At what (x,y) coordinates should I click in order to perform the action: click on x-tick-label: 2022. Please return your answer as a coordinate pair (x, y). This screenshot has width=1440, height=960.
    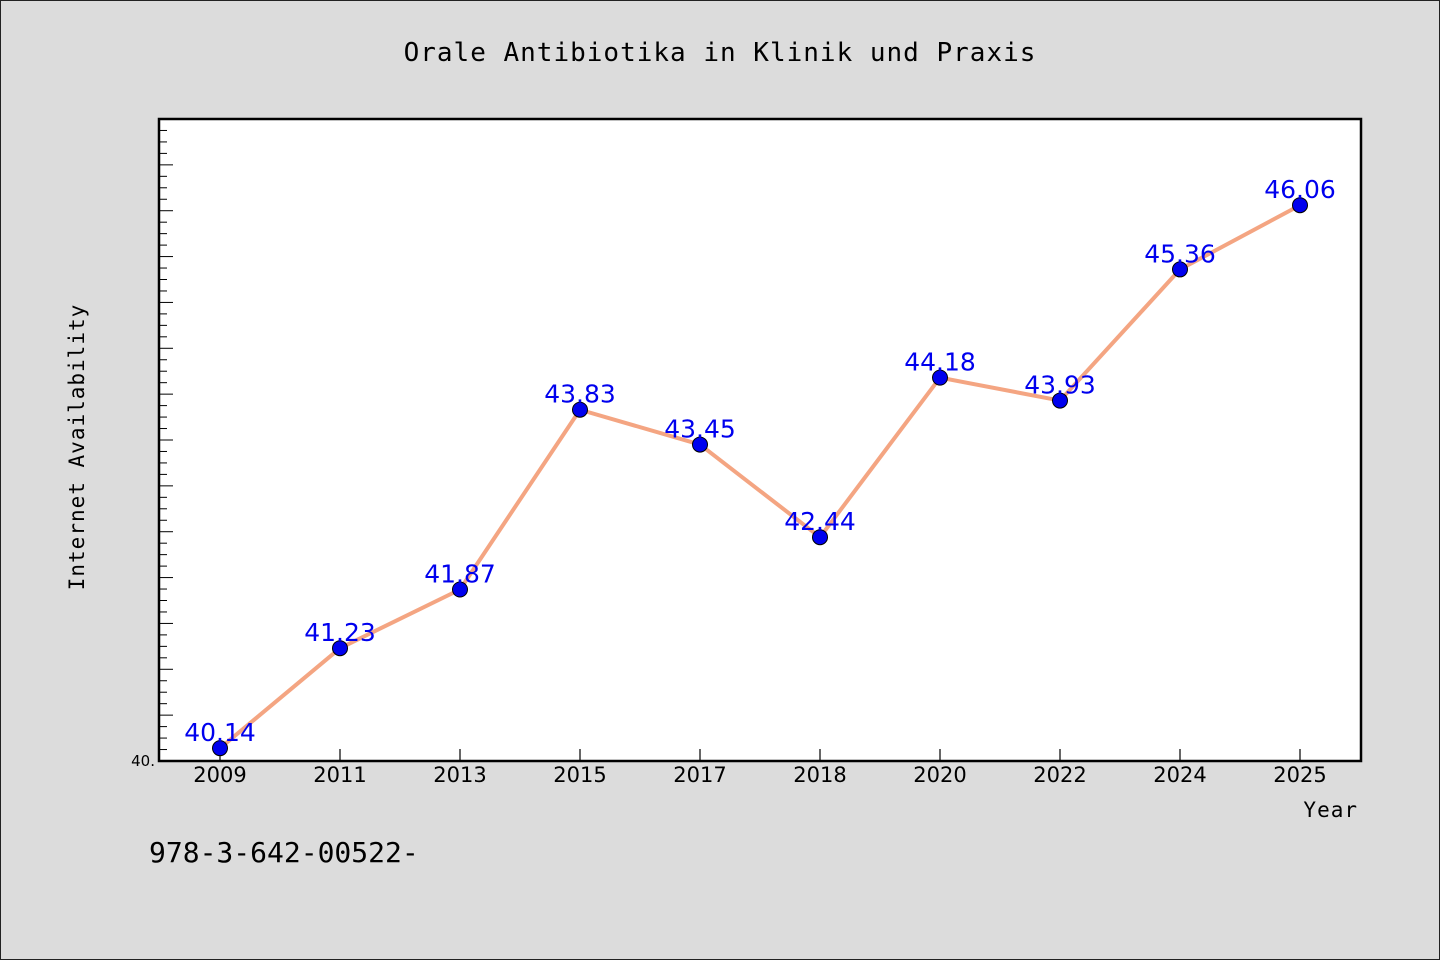
    Looking at the image, I should click on (1059, 775).